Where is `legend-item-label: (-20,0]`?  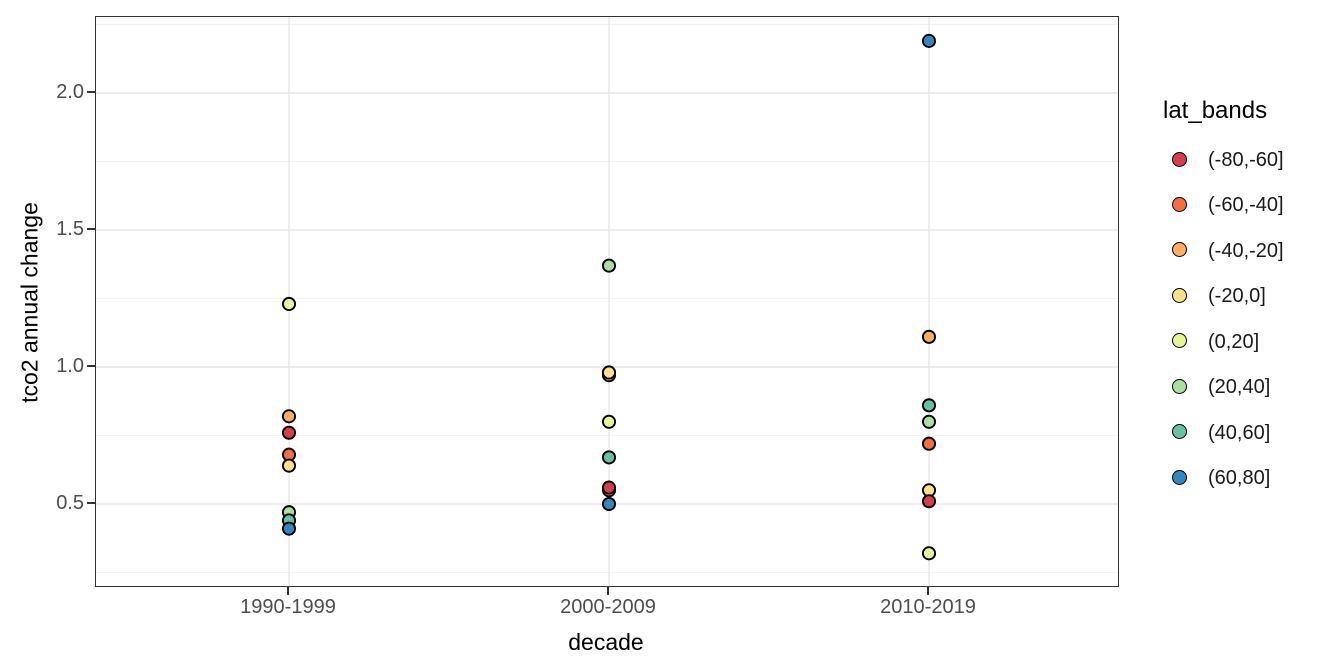 legend-item-label: (-20,0] is located at coordinates (1237, 296).